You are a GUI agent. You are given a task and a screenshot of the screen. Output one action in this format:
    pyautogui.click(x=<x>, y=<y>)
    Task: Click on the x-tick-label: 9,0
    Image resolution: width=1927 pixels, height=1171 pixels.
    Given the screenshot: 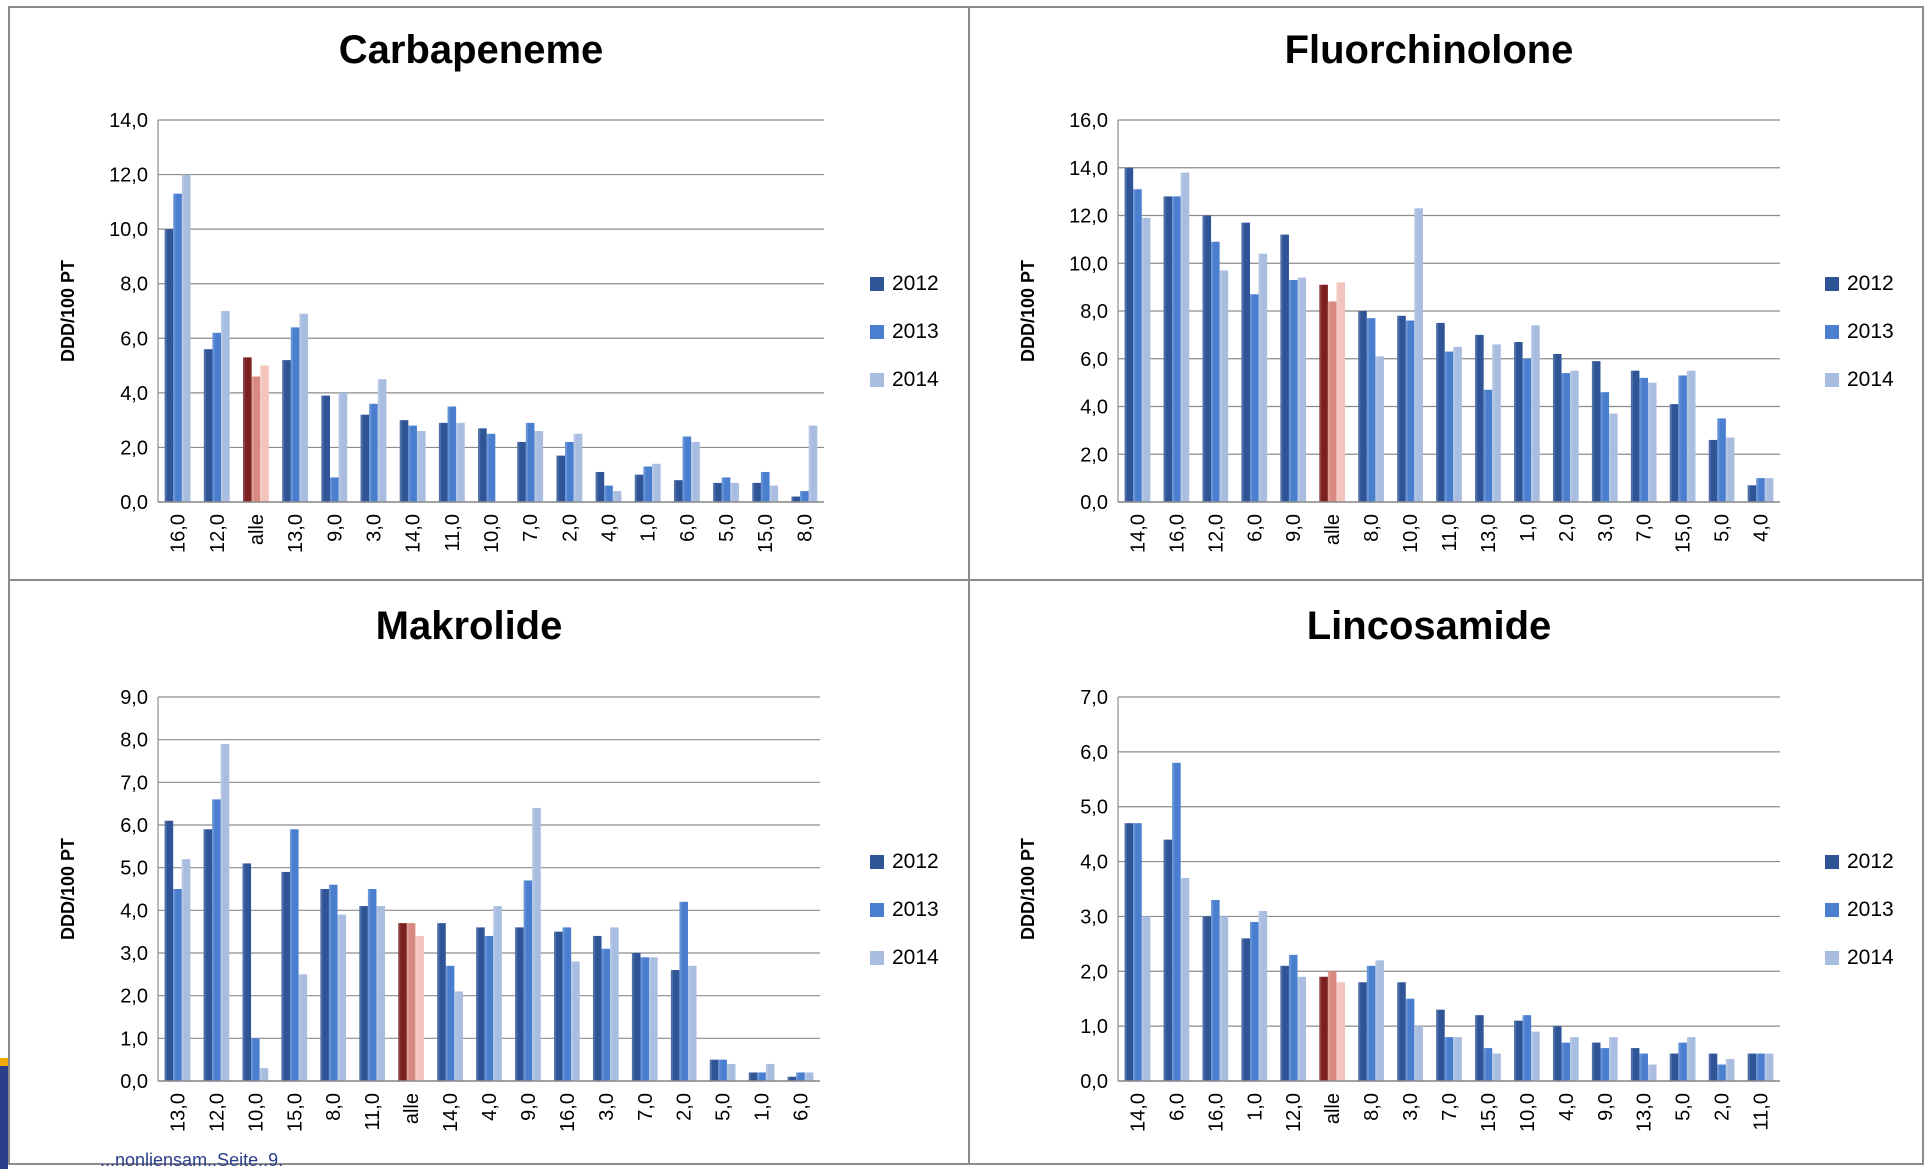 What is the action you would take?
    pyautogui.click(x=529, y=1107)
    